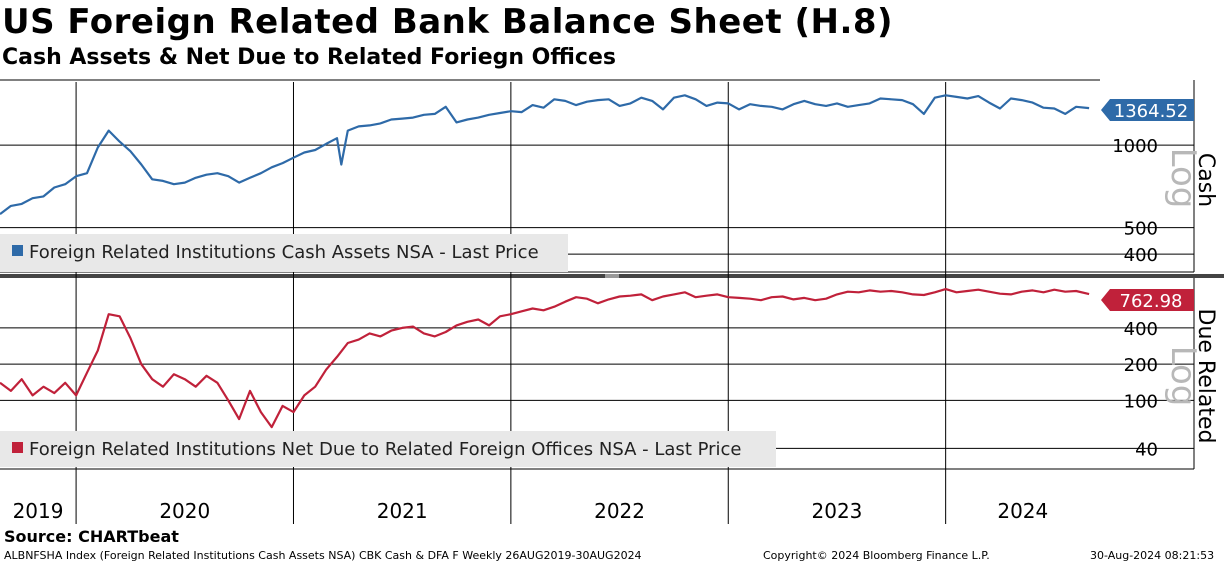 The height and width of the screenshot is (566, 1224). Describe the element at coordinates (1141, 401) in the screenshot. I see `y-tick-label-100: 100` at that location.